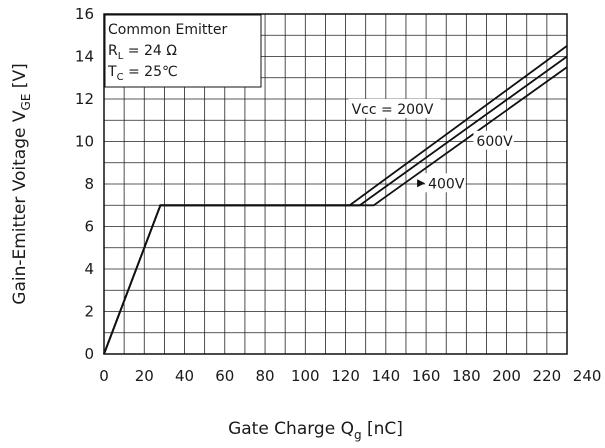 This screenshot has width=605, height=448. Describe the element at coordinates (506, 376) in the screenshot. I see `x-tick-label: 200` at that location.